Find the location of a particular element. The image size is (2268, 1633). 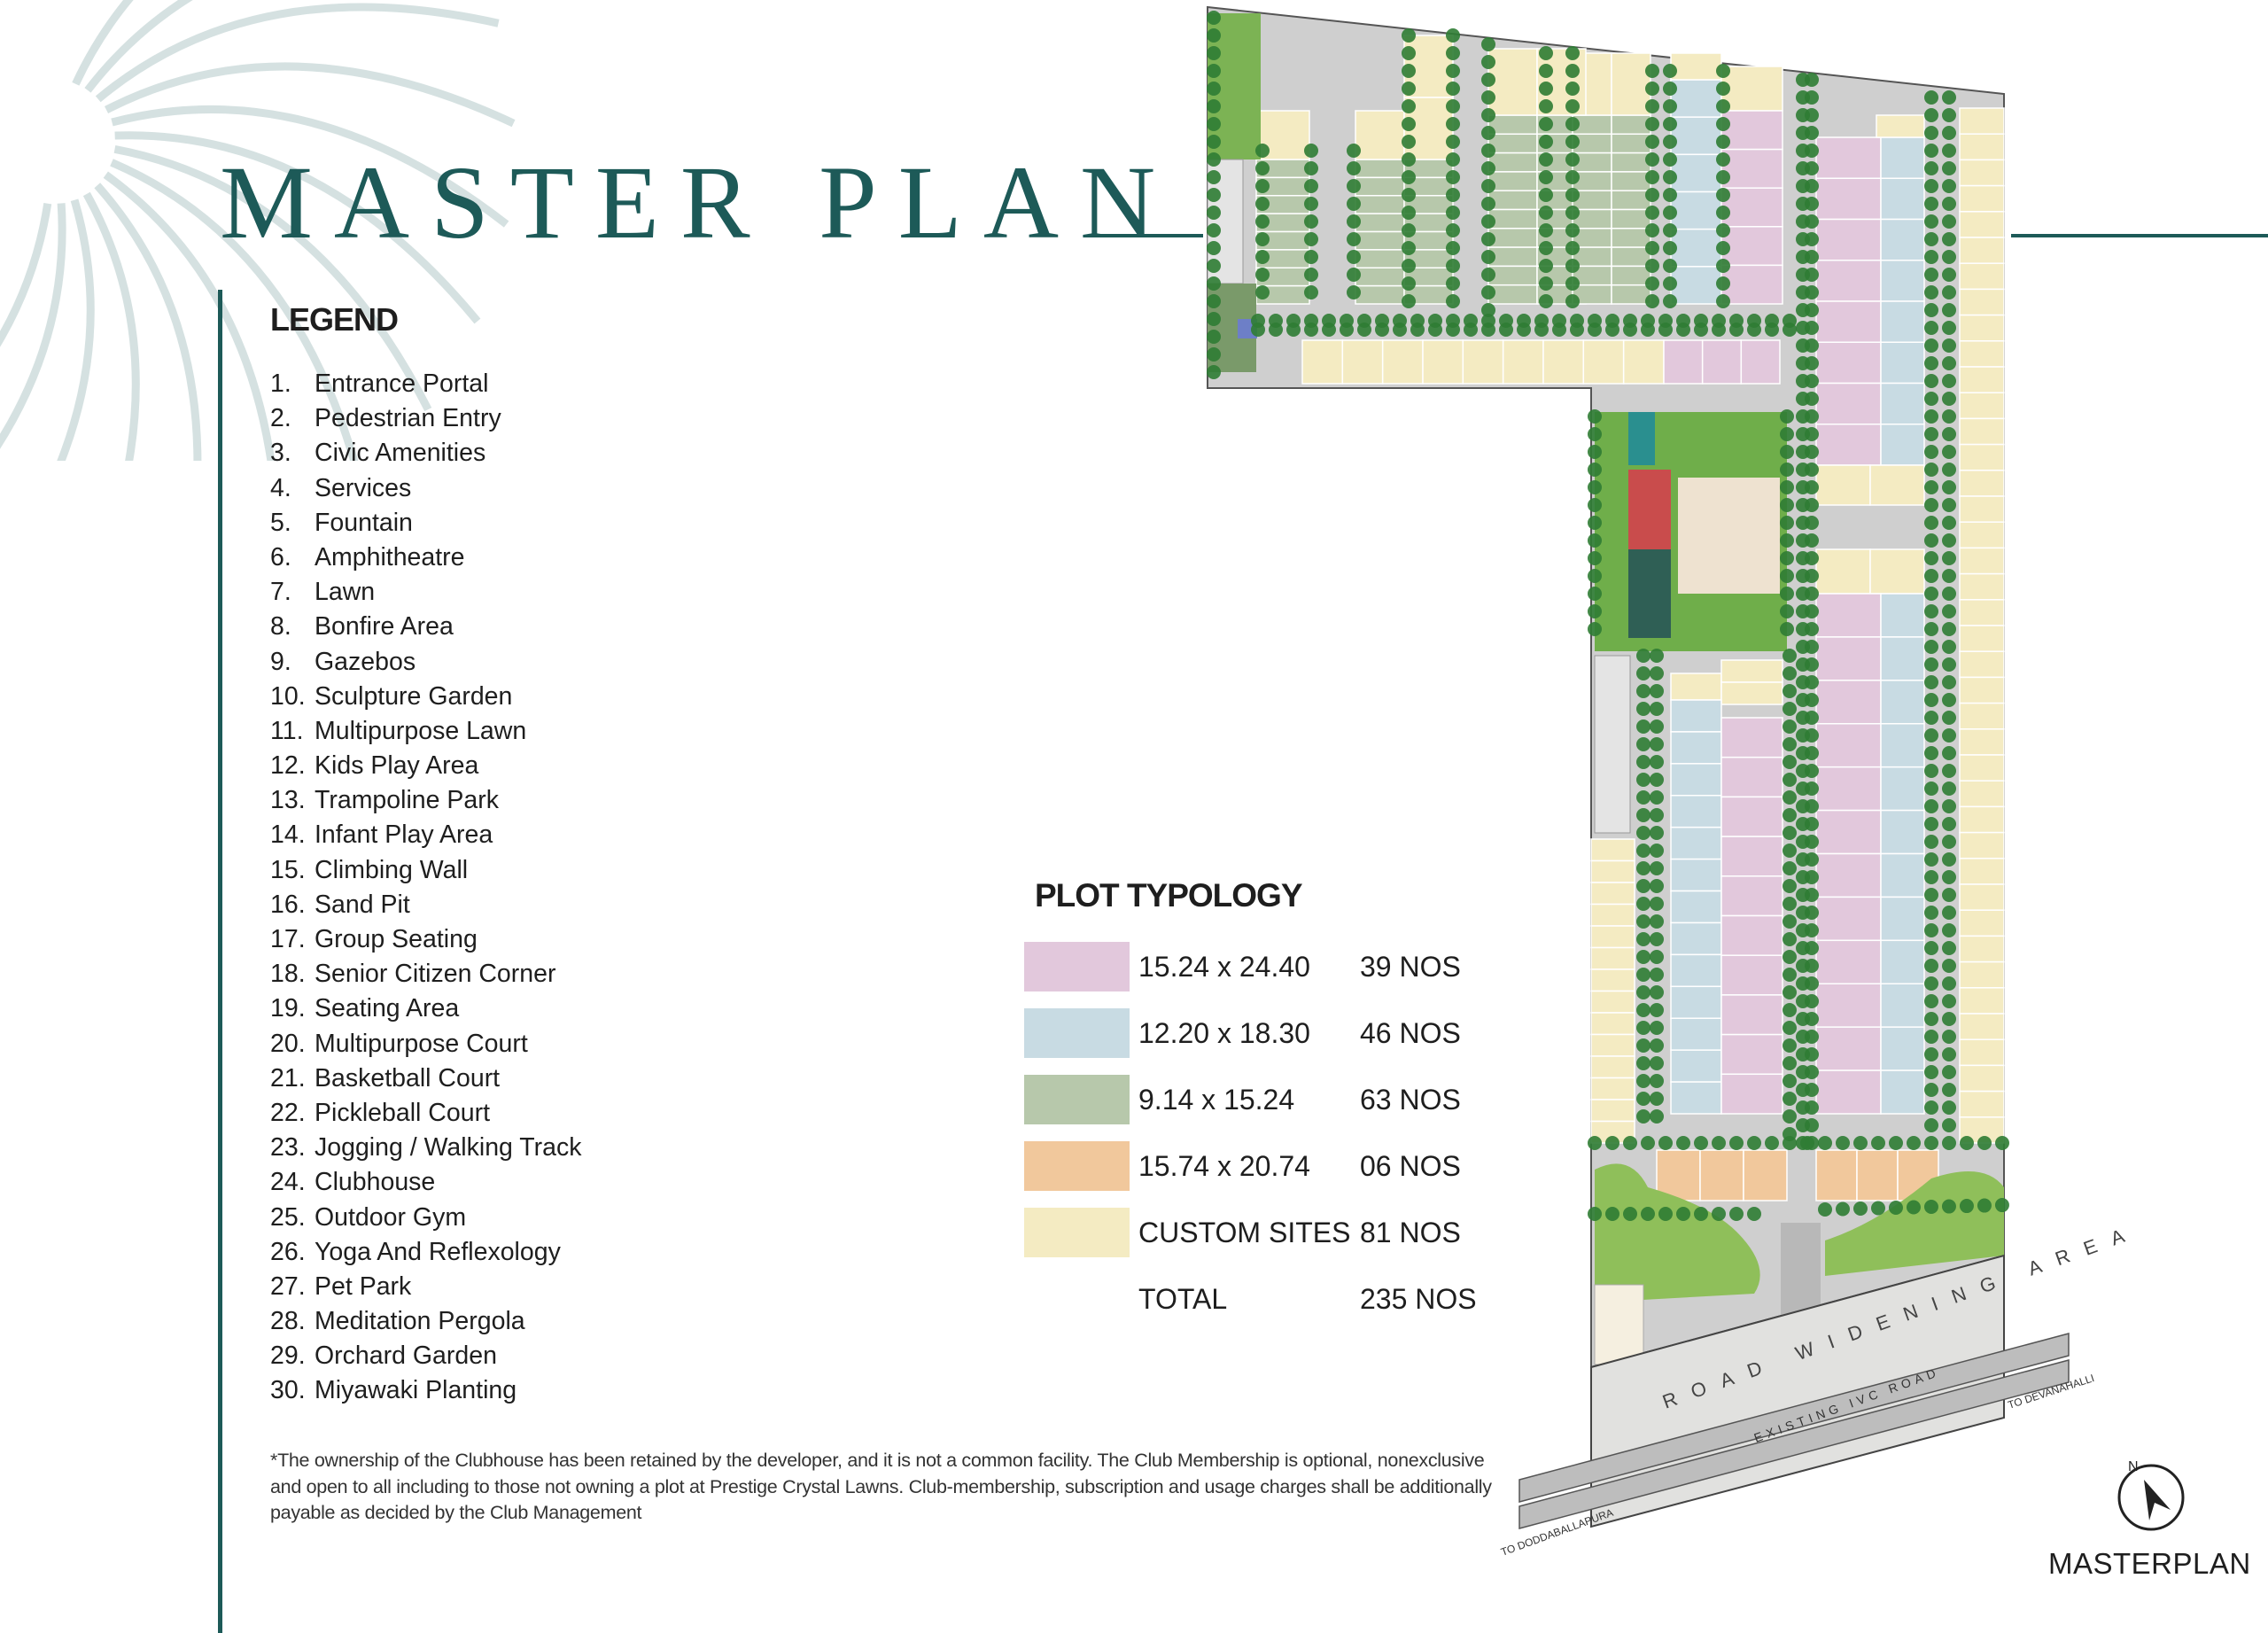

legend-item: 19. Seating Area is located at coordinates (426, 1008).